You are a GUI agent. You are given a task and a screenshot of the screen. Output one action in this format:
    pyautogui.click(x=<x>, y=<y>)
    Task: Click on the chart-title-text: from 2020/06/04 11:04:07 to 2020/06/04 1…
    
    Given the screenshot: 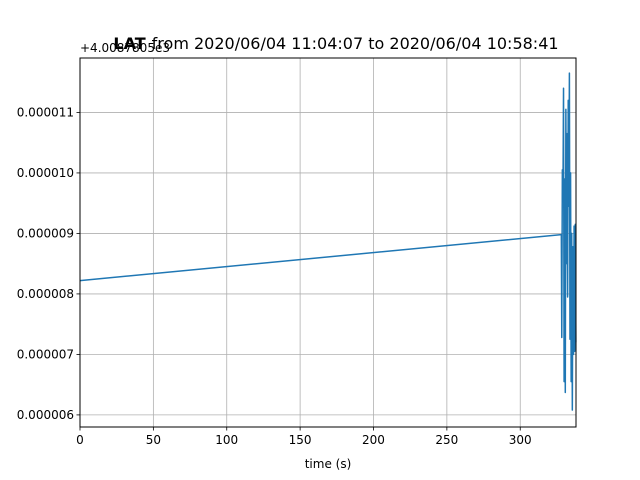 What is the action you would take?
    pyautogui.click(x=355, y=43)
    